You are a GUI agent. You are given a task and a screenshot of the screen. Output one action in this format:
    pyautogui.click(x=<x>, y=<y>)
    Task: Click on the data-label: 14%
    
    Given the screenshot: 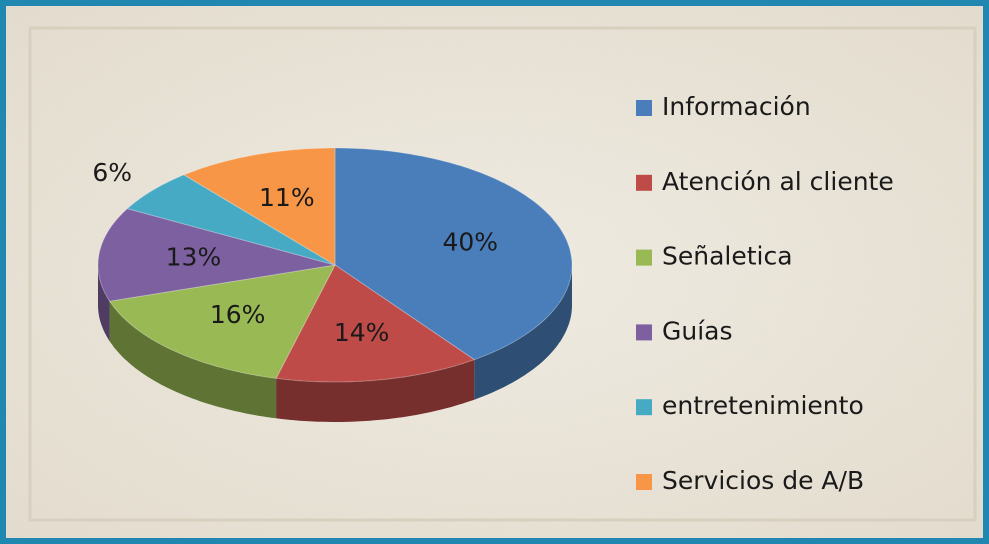 What is the action you would take?
    pyautogui.click(x=362, y=332)
    